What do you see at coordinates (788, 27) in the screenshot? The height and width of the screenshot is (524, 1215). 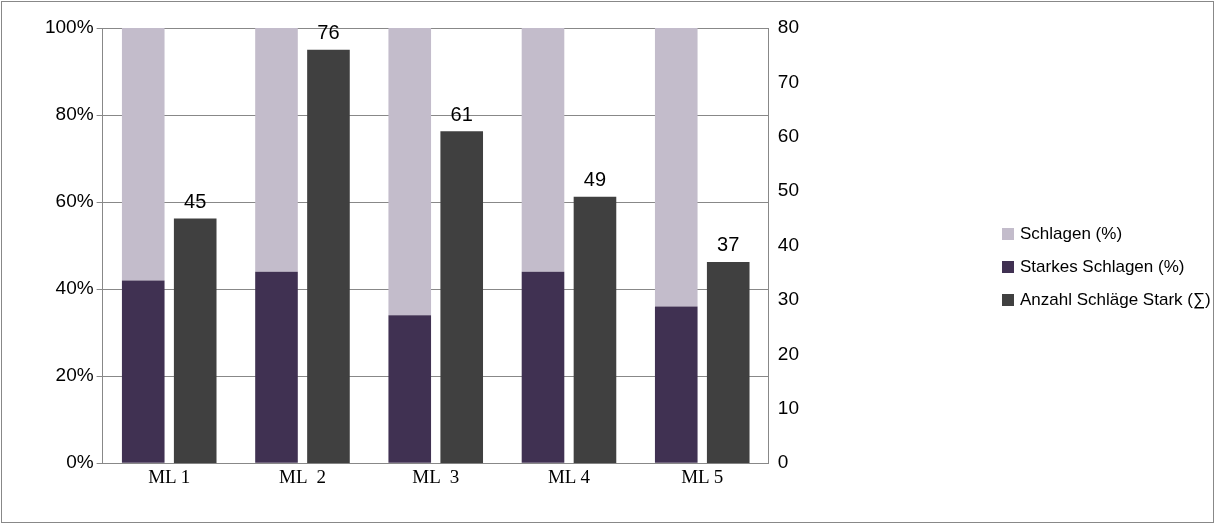 I see `y2-tick-label: 80` at bounding box center [788, 27].